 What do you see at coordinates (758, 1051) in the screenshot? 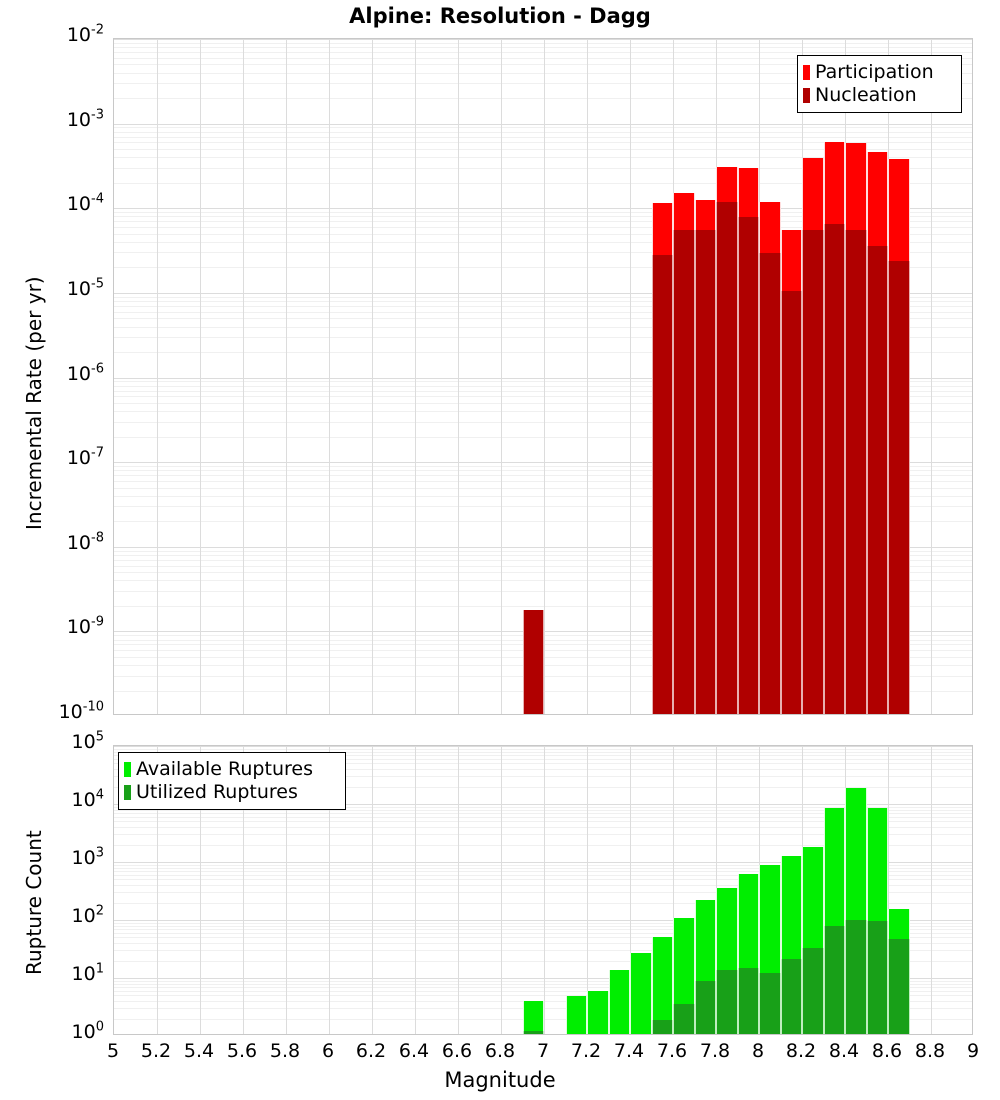
I see `x-tick-label: 8` at bounding box center [758, 1051].